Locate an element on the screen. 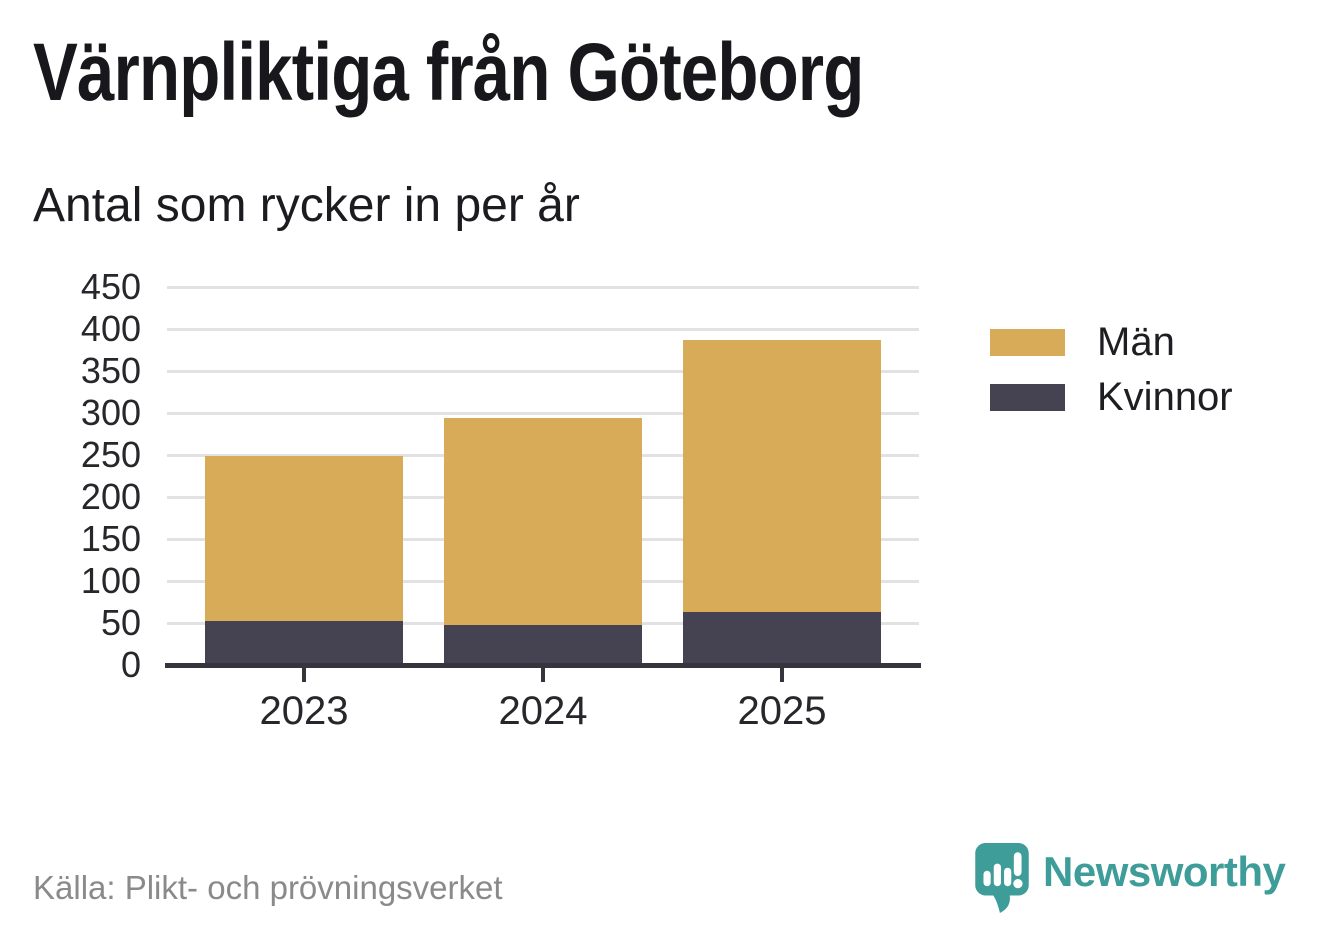 The height and width of the screenshot is (939, 1322). legend-label-kvinnor: Kvinnor is located at coordinates (1165, 397).